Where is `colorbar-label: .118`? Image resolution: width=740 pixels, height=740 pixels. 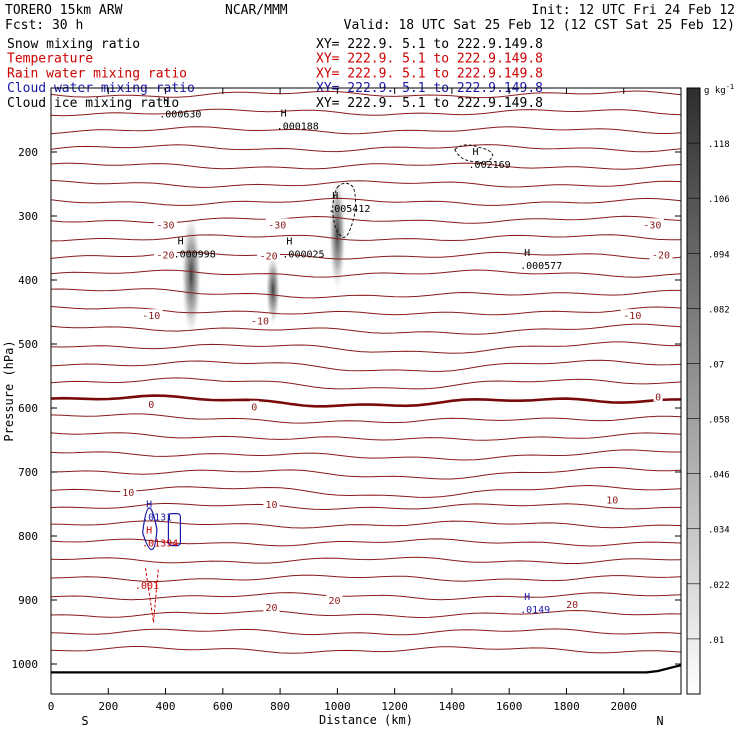 colorbar-label: .118 is located at coordinates (719, 145).